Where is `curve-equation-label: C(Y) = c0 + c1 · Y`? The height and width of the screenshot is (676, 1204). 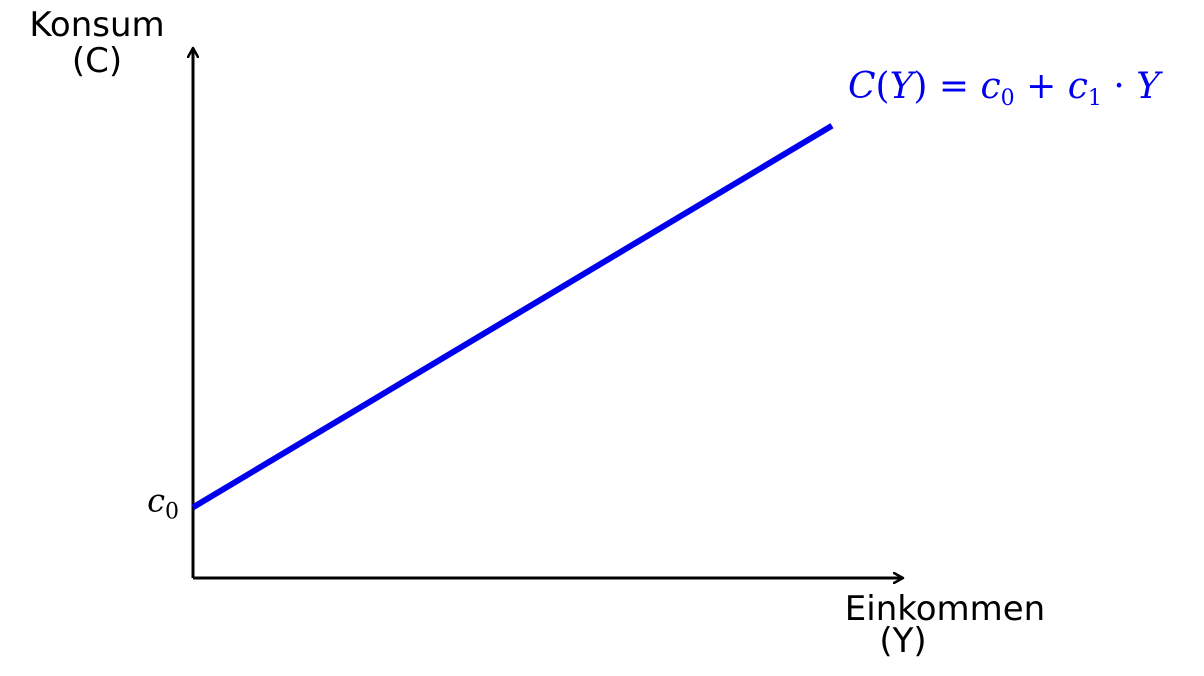
curve-equation-label: C(Y) = c0 + c1 · Y is located at coordinates (1005, 88).